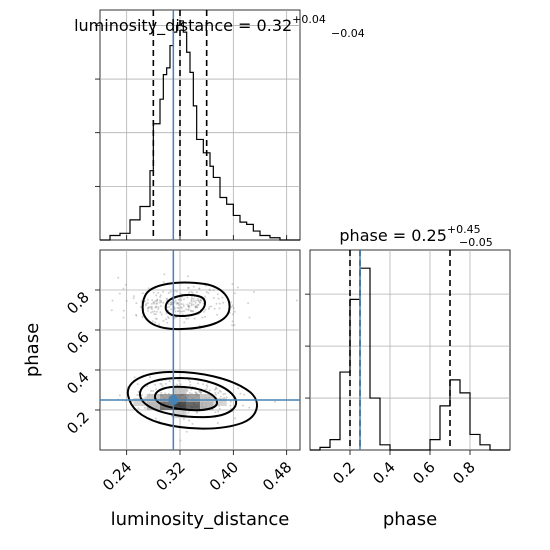  I want to click on xtick-label-phase-0: 0.2, so click(344, 473).